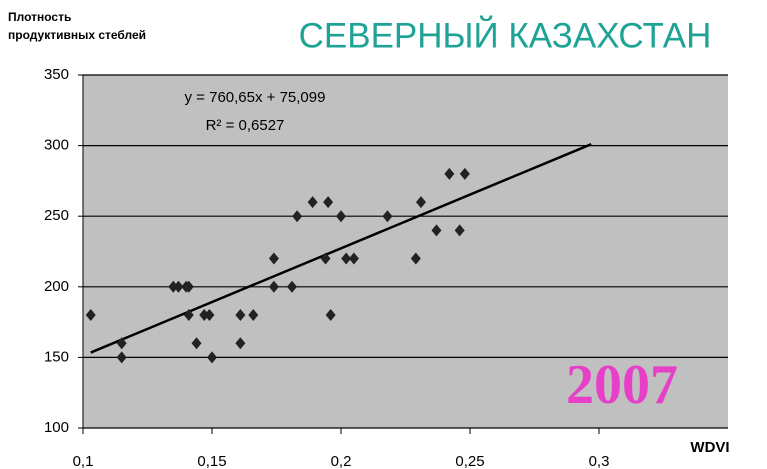 The width and height of the screenshot is (767, 469). What do you see at coordinates (599, 461) in the screenshot?
I see `x-tick-label: 0,3` at bounding box center [599, 461].